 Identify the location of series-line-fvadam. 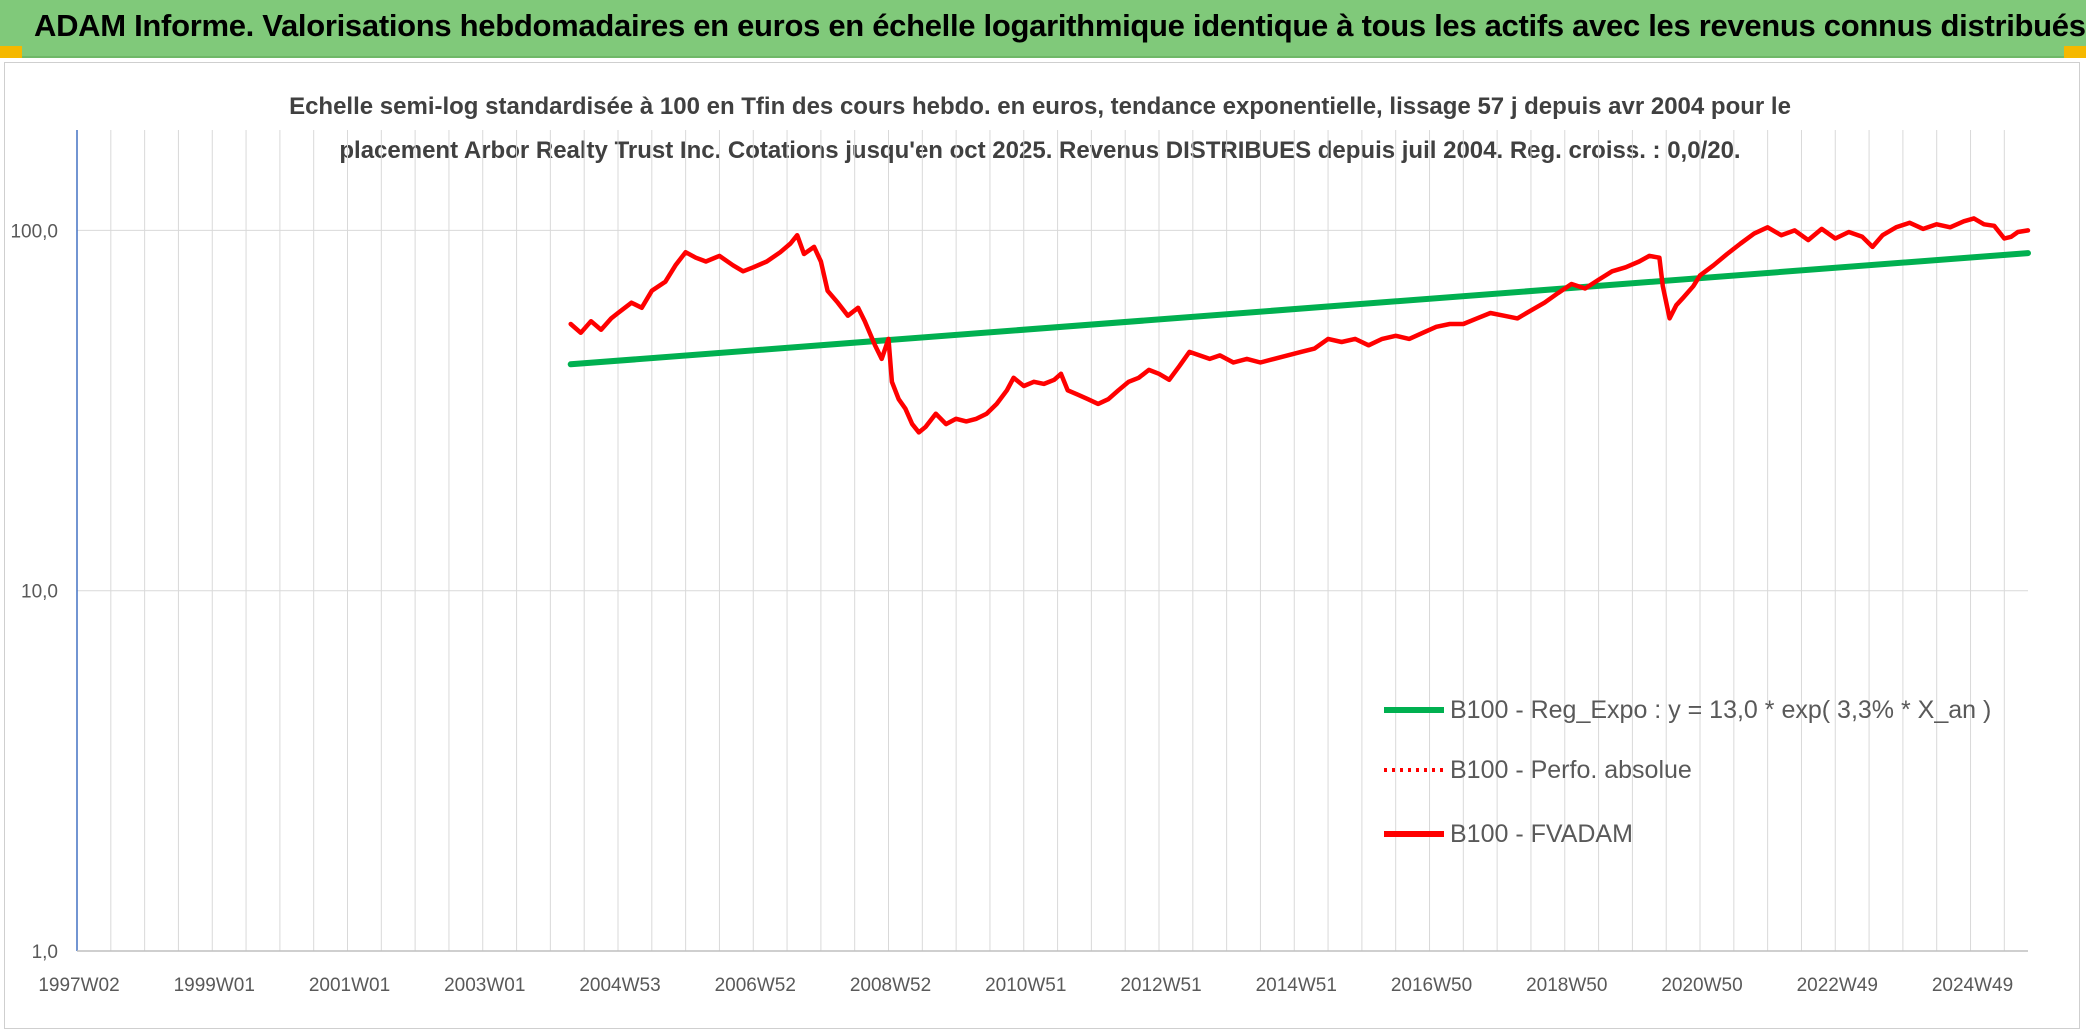
(1299, 325).